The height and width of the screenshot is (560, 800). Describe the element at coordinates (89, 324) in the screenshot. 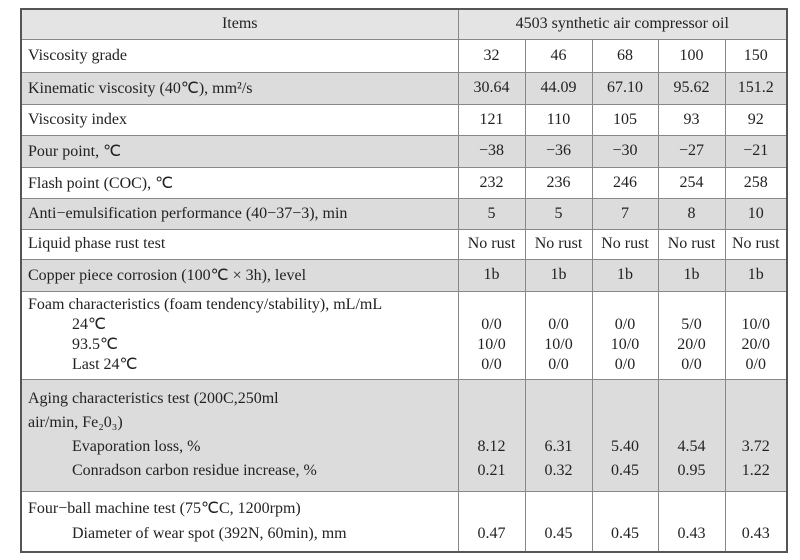

I see `sub-label: 24℃` at that location.